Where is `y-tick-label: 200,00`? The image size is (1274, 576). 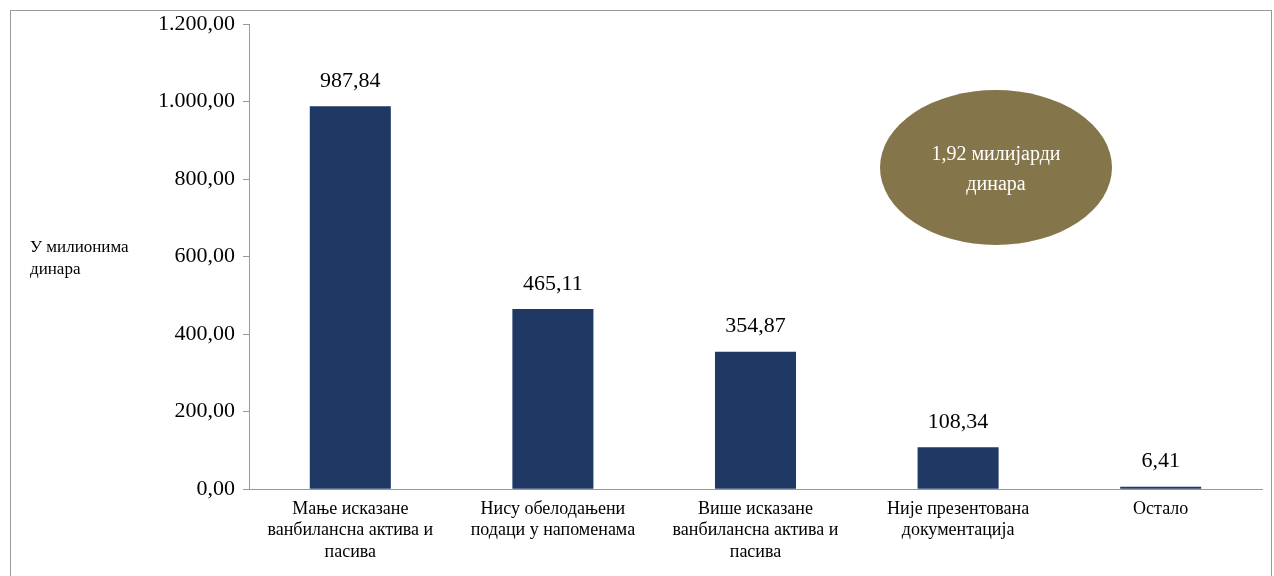
y-tick-label: 200,00 is located at coordinates (204, 410).